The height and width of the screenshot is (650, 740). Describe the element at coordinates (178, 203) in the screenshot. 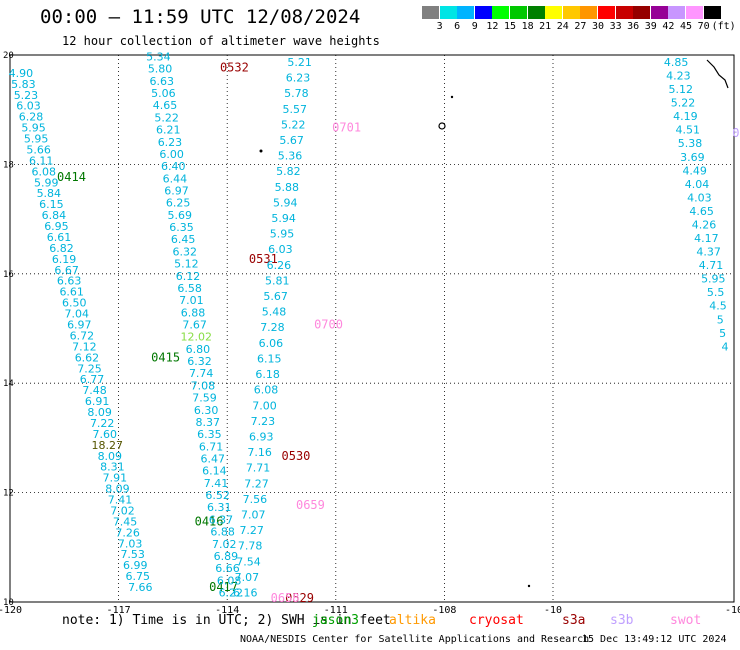

I see `wave-height-value: 6.25` at that location.